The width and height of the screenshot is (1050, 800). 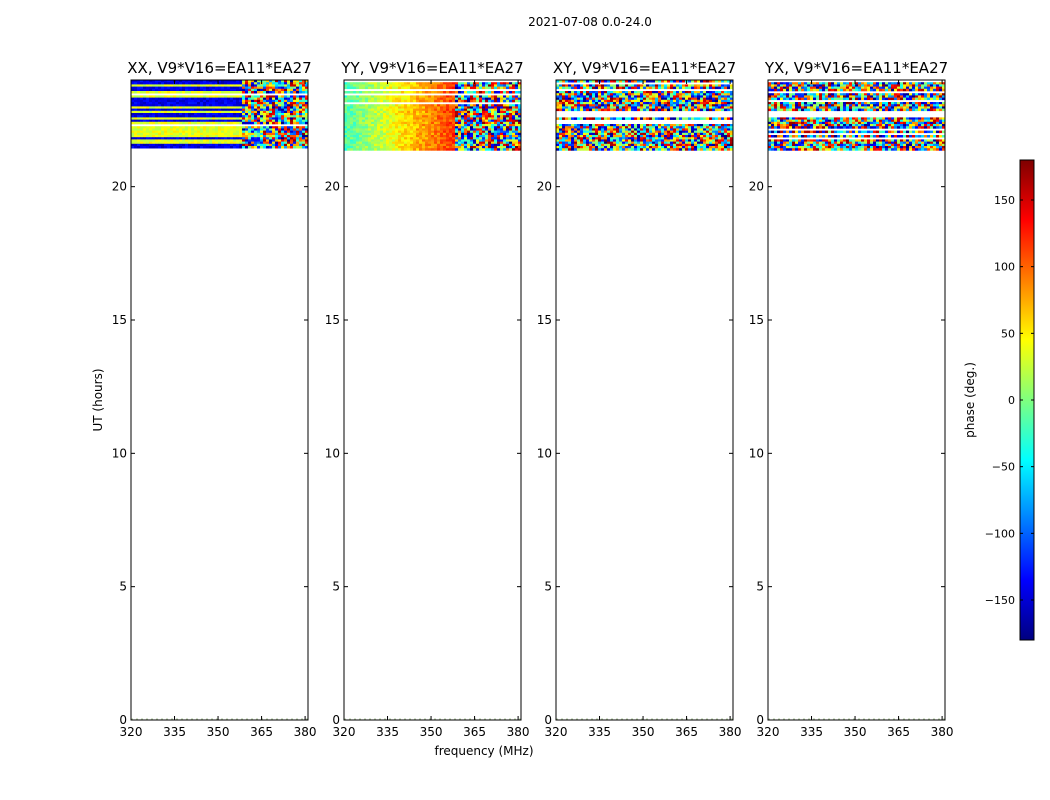 What do you see at coordinates (644, 68) in the screenshot?
I see `panel-title: XY, V9*V16=EA11*EA27` at bounding box center [644, 68].